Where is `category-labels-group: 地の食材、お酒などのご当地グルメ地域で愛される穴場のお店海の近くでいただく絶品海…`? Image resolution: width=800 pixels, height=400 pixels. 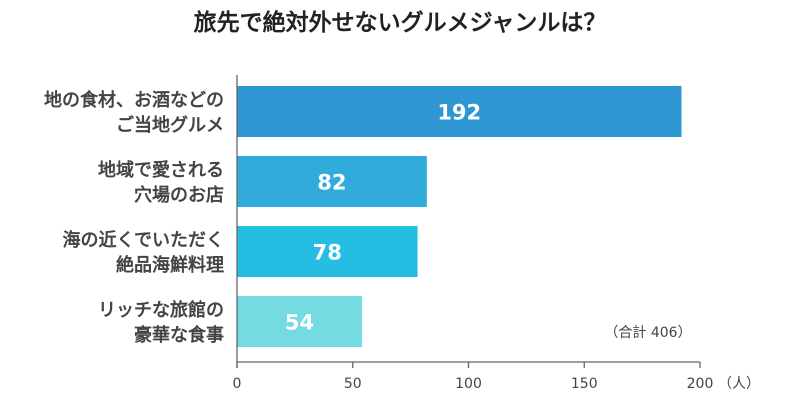 category-labels-group: 地の食材、お酒などのご当地グルメ地域で愛される穴場のお店海の近くでいただく絶品海… is located at coordinates (134, 217).